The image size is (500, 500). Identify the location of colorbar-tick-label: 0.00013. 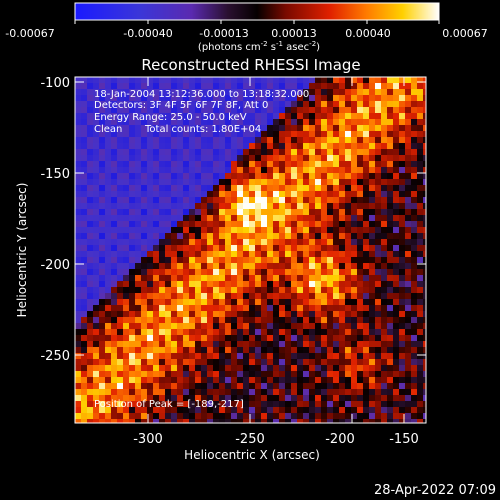
(294, 33).